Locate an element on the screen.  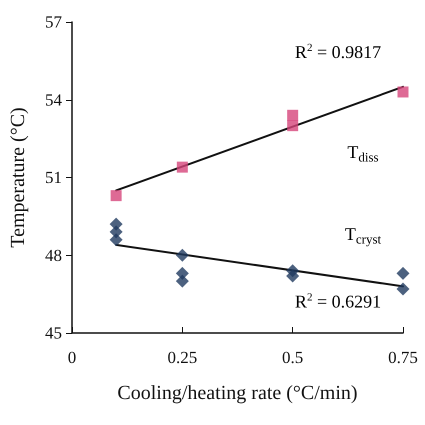
y-tick-label: 54 is located at coordinates (53, 100).